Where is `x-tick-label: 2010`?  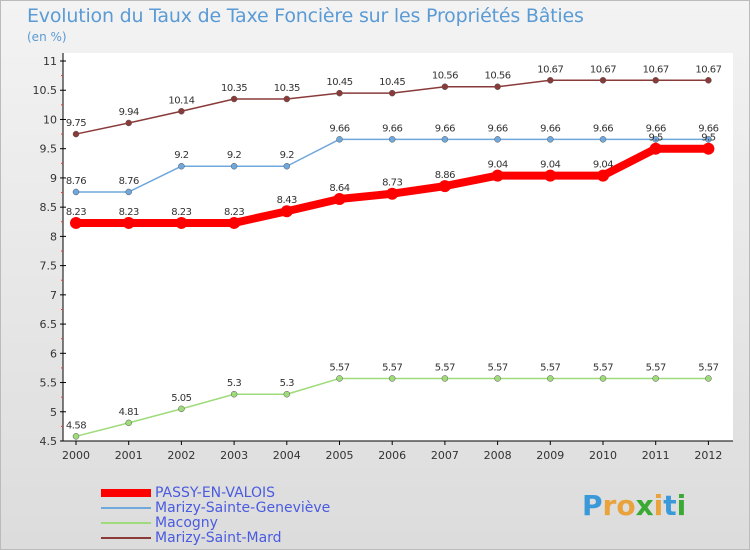
x-tick-label: 2010 is located at coordinates (603, 455).